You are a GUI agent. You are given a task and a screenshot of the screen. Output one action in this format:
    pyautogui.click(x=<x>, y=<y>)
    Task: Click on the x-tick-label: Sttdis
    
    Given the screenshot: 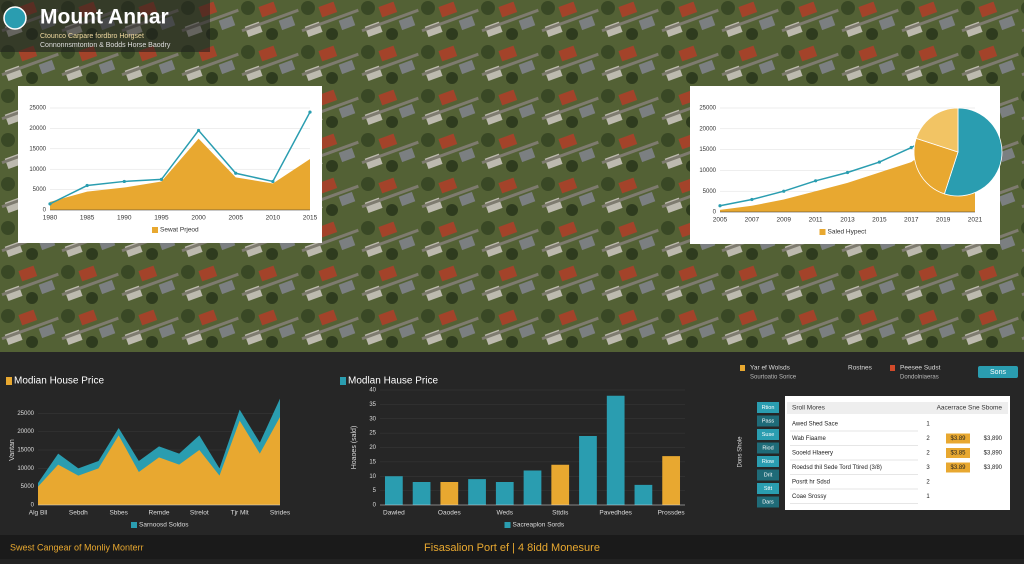 What is the action you would take?
    pyautogui.click(x=560, y=513)
    